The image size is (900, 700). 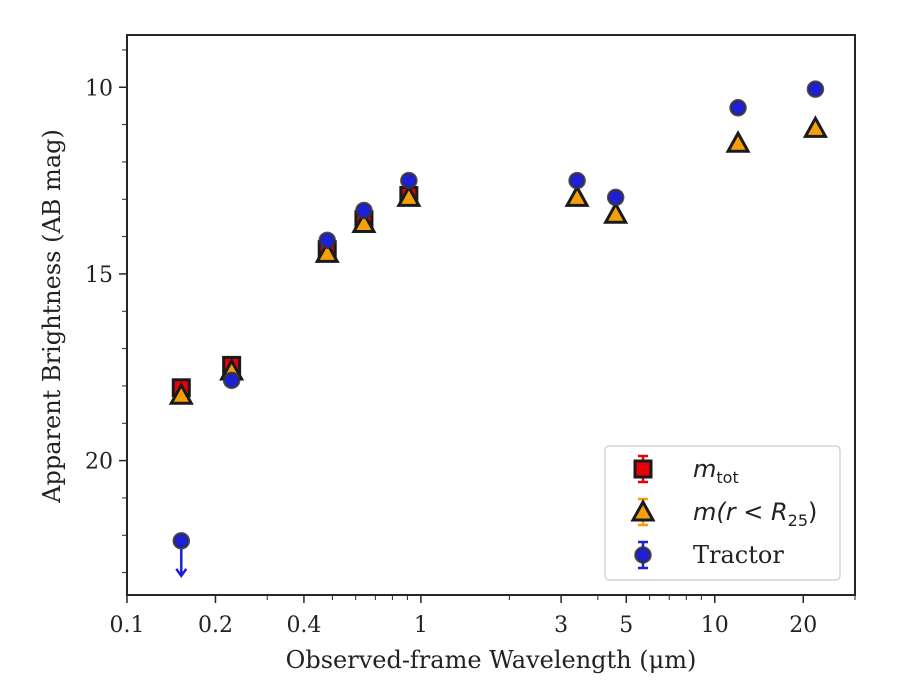 What do you see at coordinates (421, 625) in the screenshot?
I see `x-tick-label: 1` at bounding box center [421, 625].